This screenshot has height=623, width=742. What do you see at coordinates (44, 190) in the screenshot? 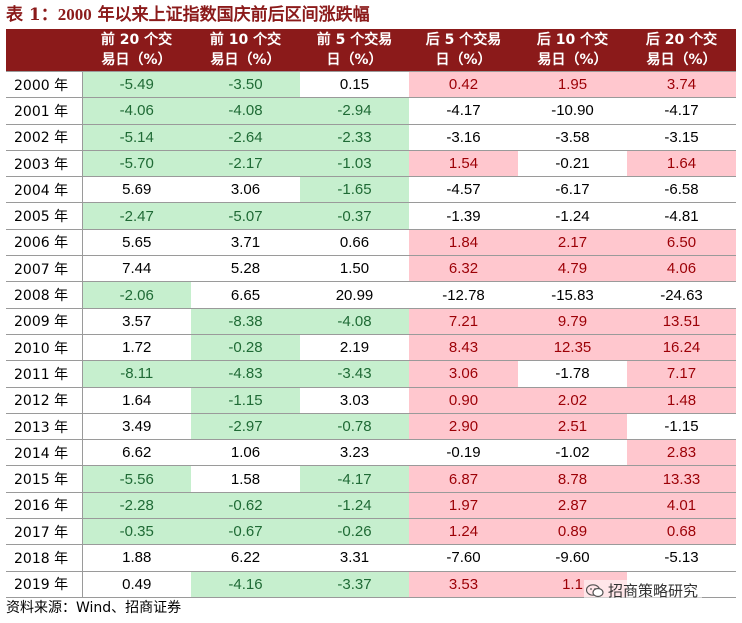
I see `row-year: 2004 年` at bounding box center [44, 190].